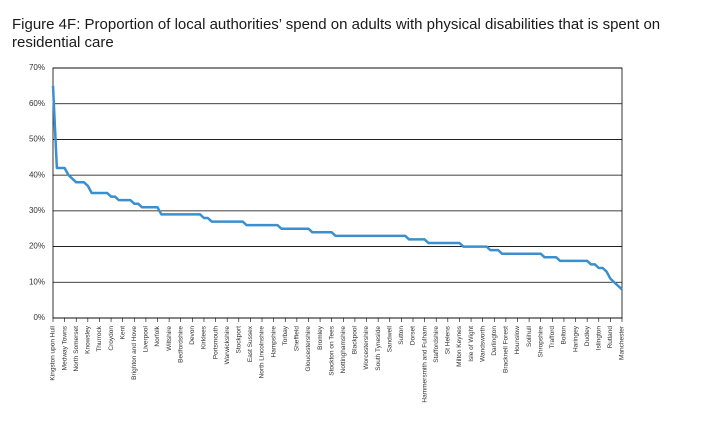  I want to click on x-tick-label: Sutton, so click(401, 335).